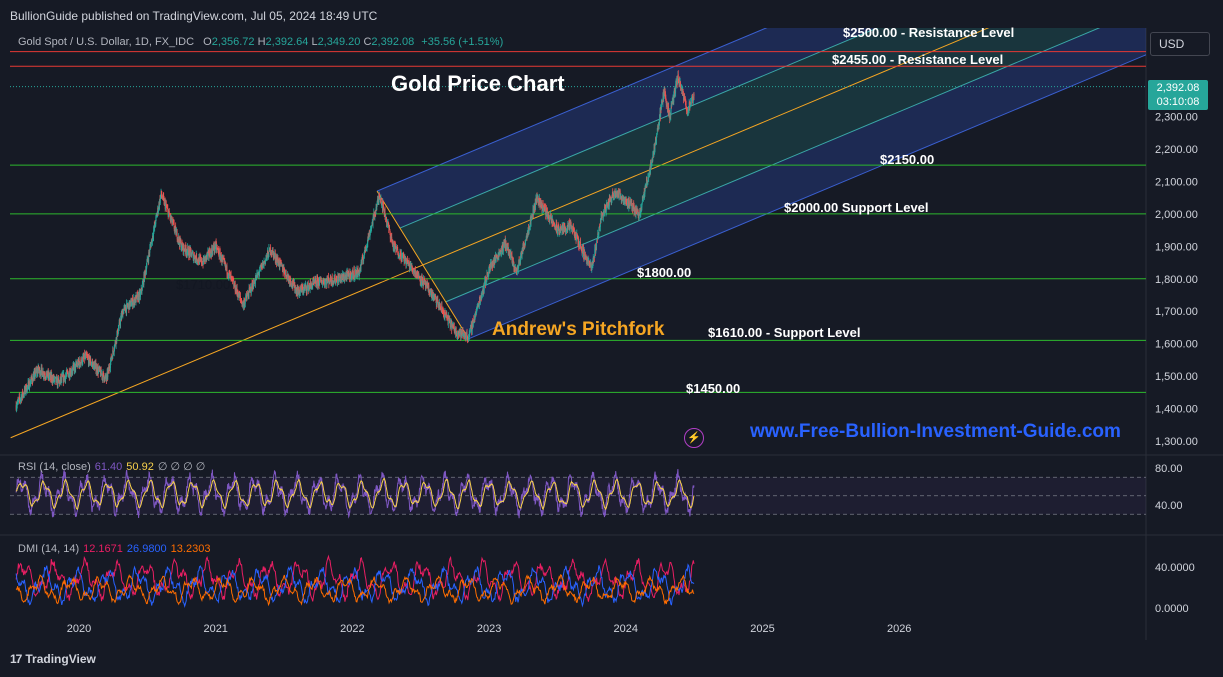  I want to click on change-value: +35.56 (+1.51%), so click(462, 42).